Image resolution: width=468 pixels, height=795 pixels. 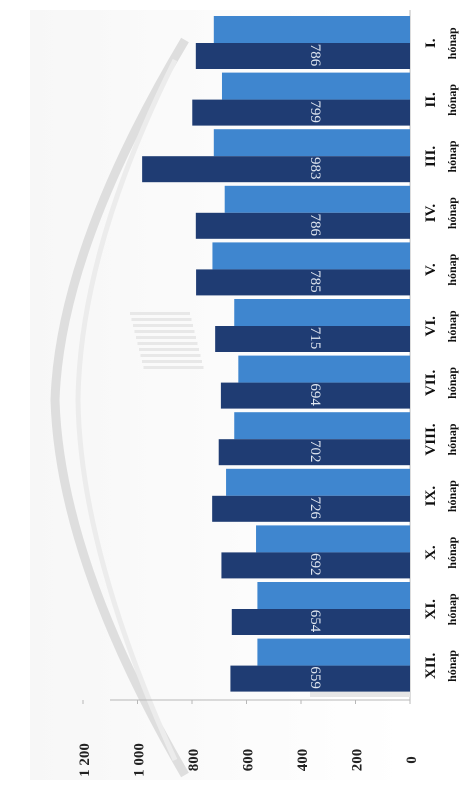 I want to click on category-label-numeral: V., so click(x=431, y=269).